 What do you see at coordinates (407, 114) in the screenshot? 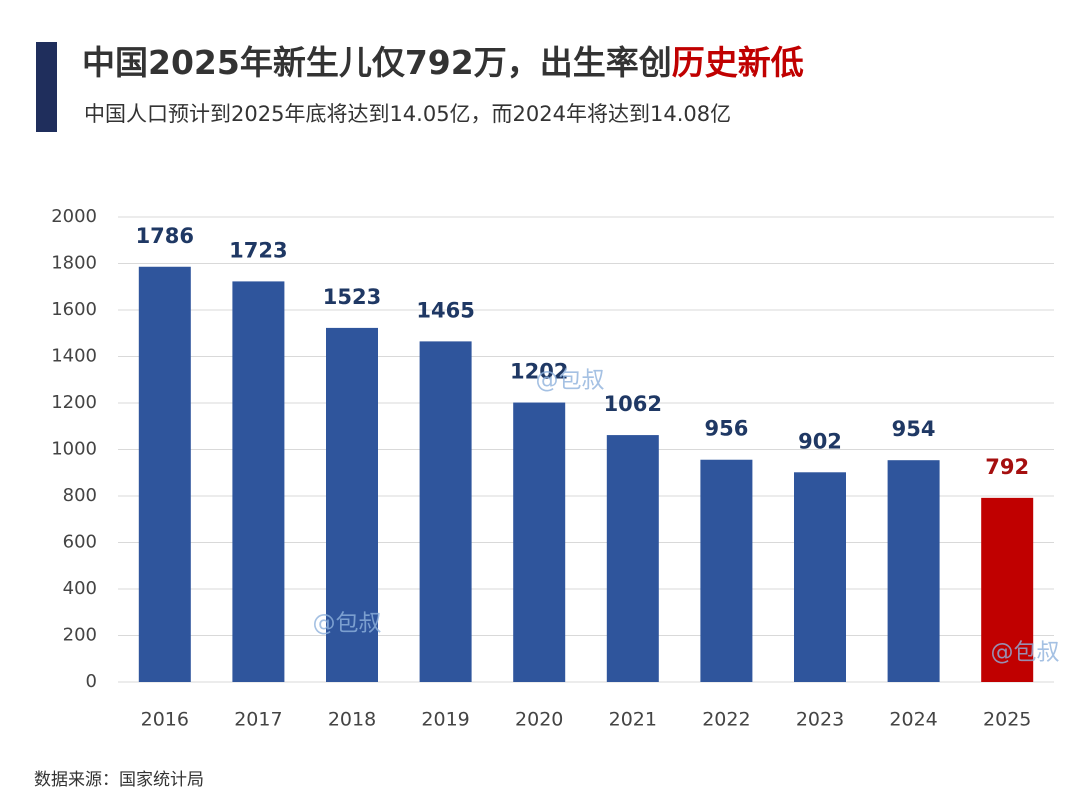
I see `chart-subtitle: 中国人口预计到2025年底将达到14.05亿，而2024年将达到14.08亿` at bounding box center [407, 114].